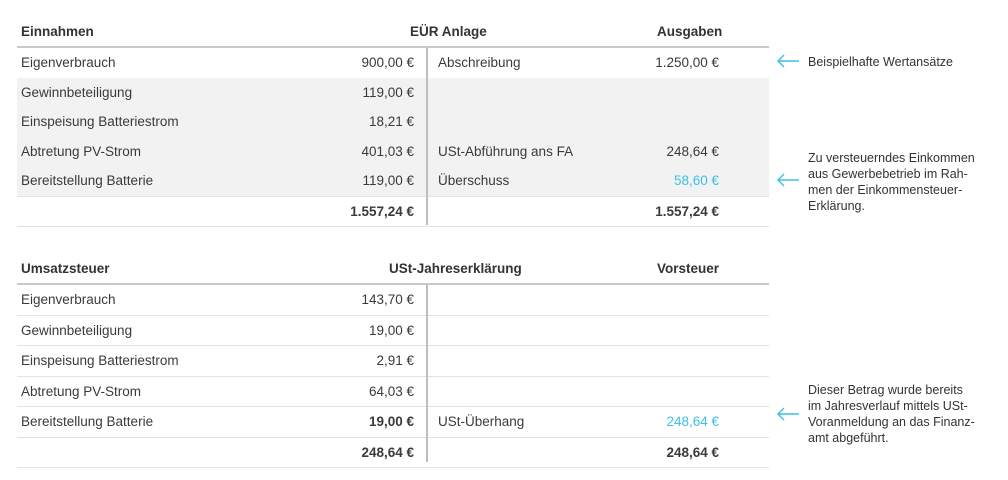 The height and width of the screenshot is (480, 1008). I want to click on row-right-value: 248,64 €, so click(692, 151).